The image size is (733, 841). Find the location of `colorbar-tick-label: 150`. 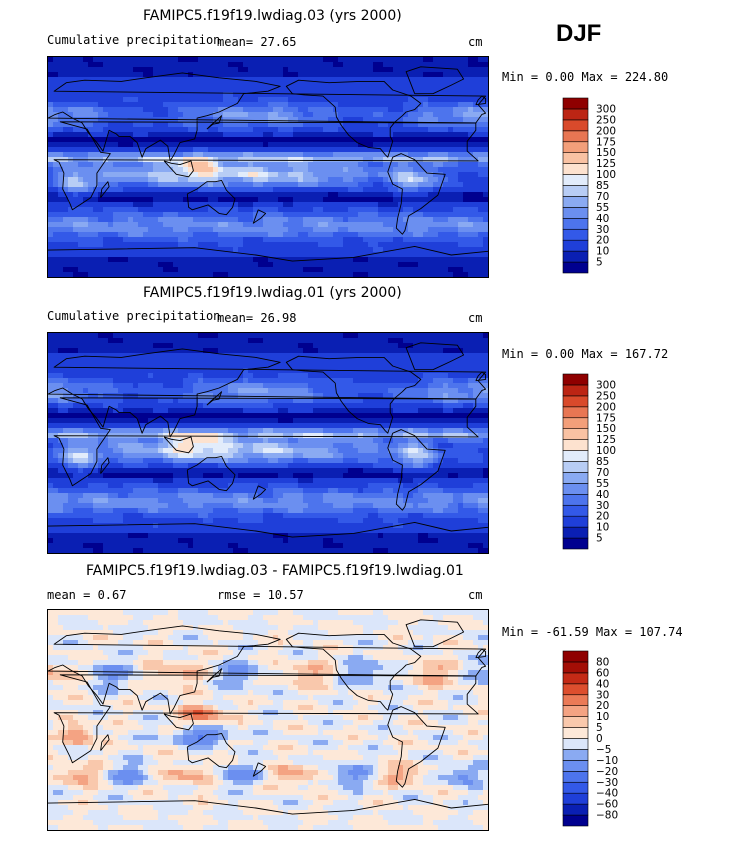

colorbar-tick-label: 150 is located at coordinates (606, 429).